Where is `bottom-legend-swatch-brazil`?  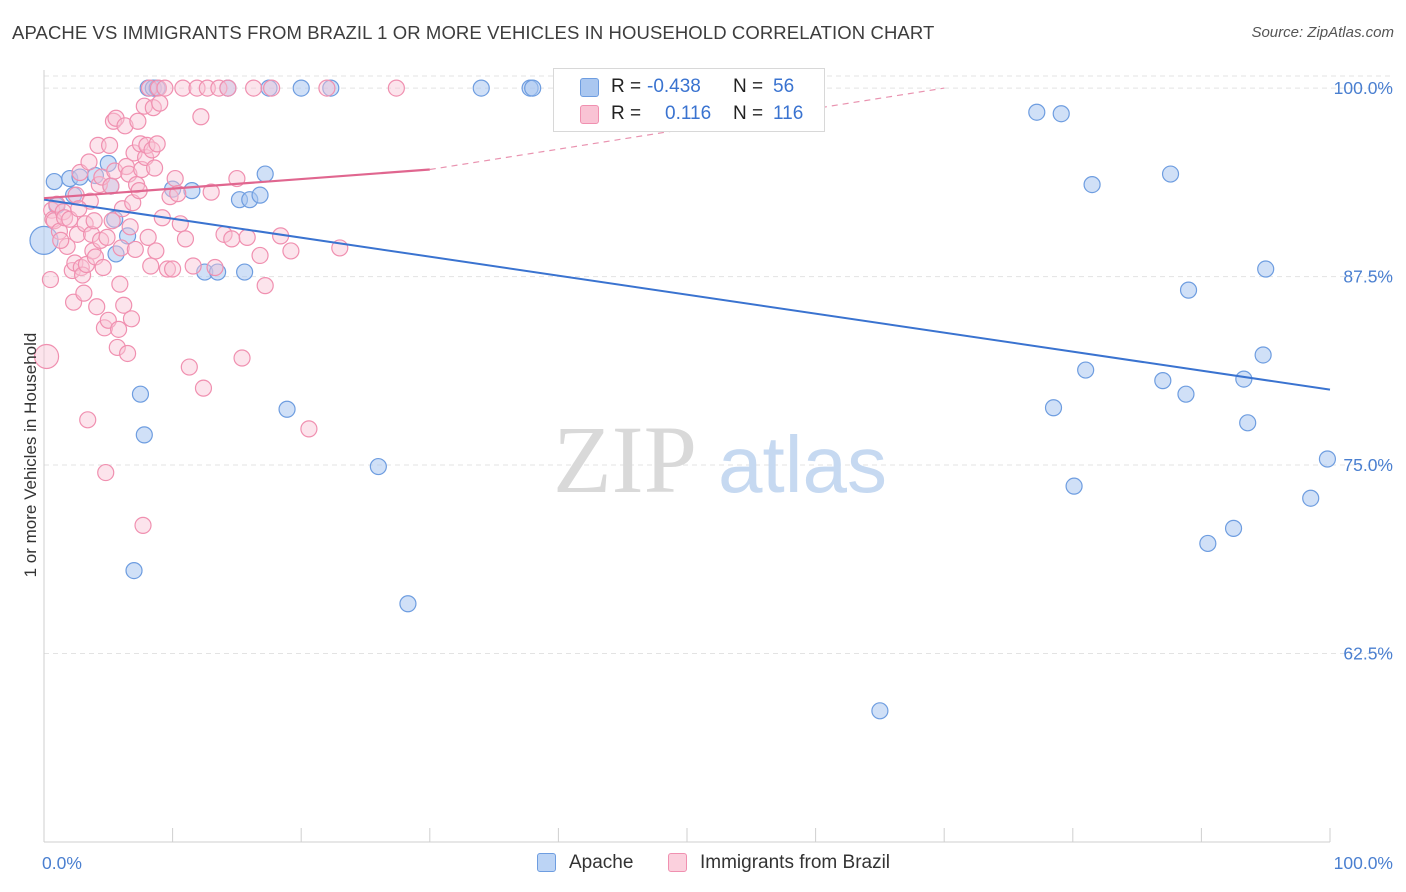
bottom-legend-swatch-brazil is located at coordinates (677, 862).